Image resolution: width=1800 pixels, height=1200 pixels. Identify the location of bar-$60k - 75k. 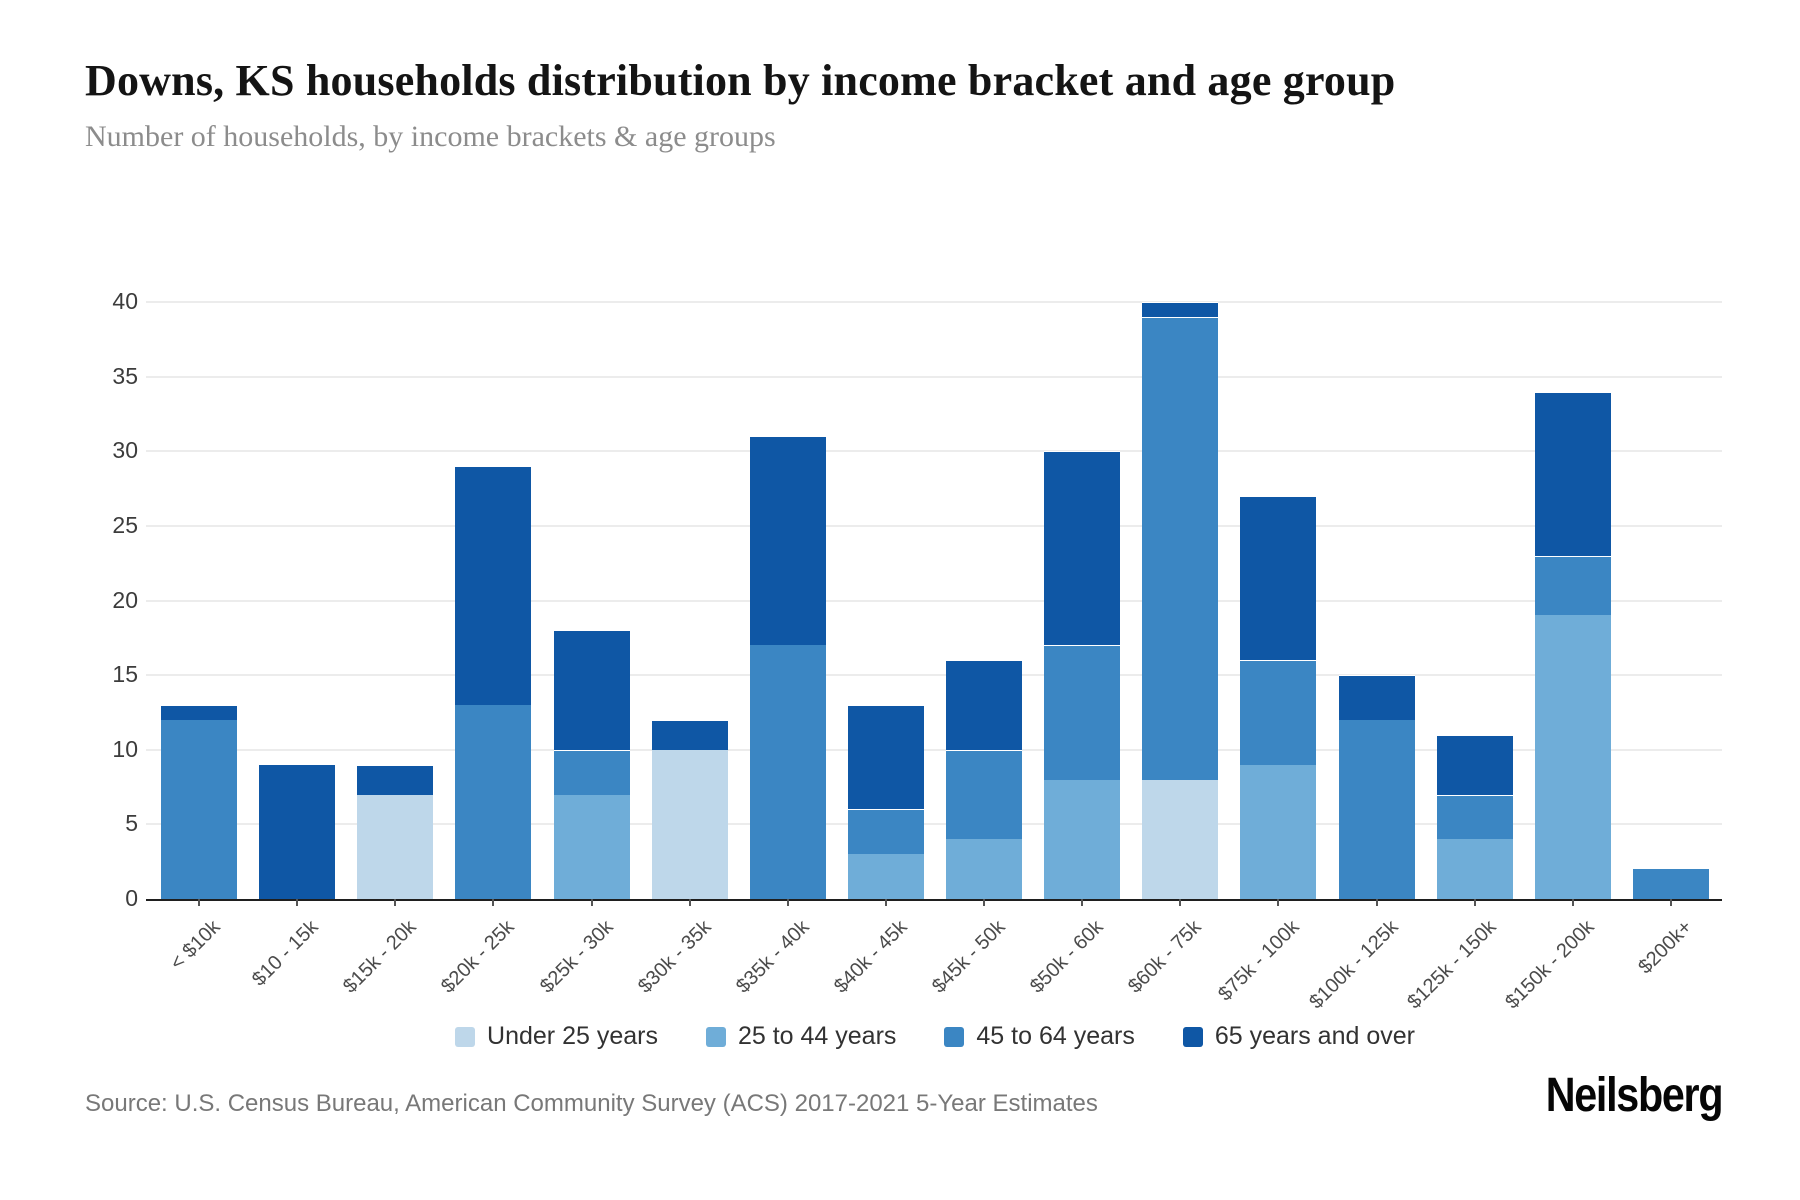
(1180, 600).